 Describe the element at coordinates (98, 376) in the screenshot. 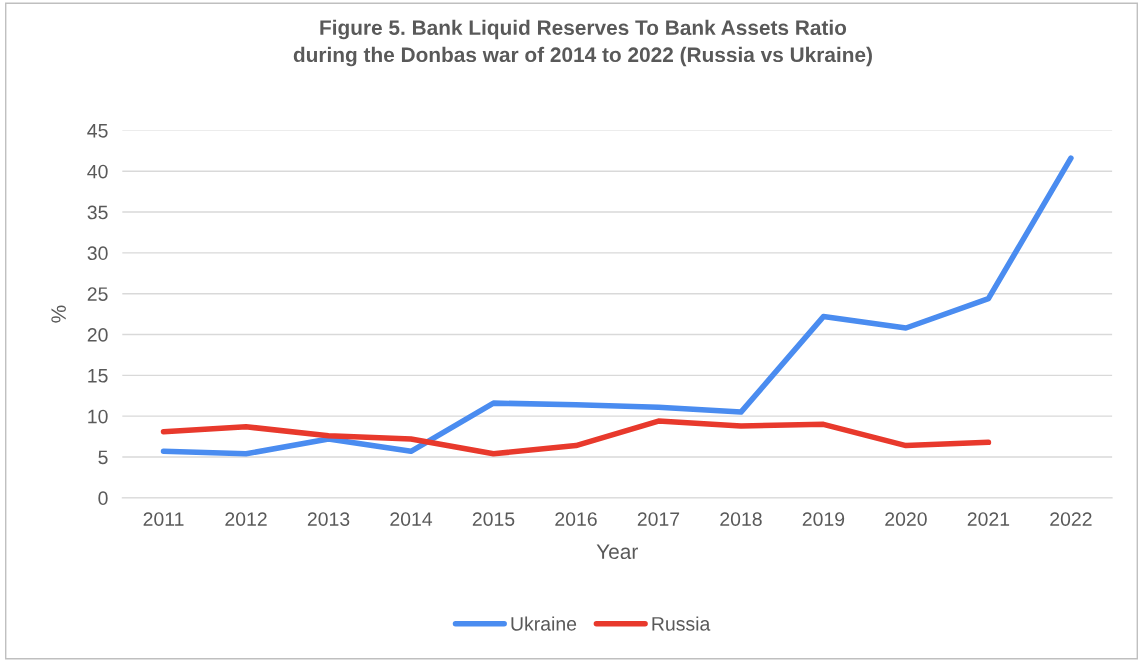

I see `y-tick-label: 15` at that location.